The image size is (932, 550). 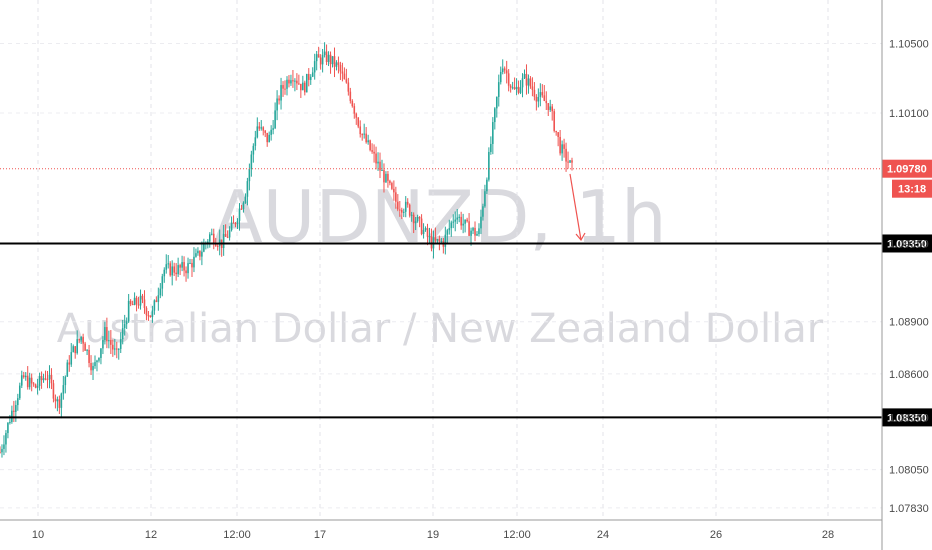 I want to click on x-tick-label: 26, so click(x=716, y=535).